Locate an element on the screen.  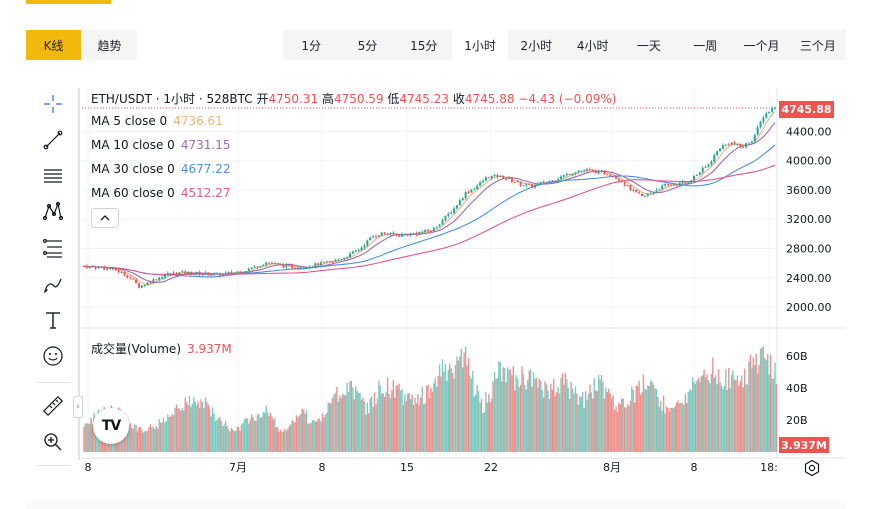
zoom-in-icon is located at coordinates (53, 442).